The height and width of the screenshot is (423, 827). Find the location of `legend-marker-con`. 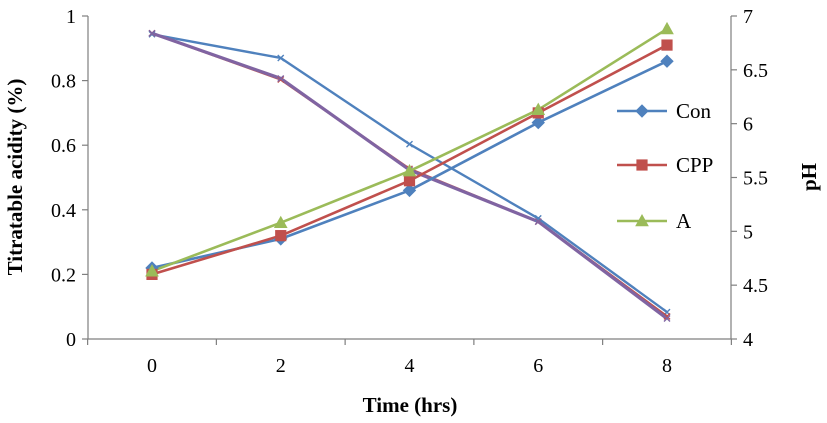

legend-marker-con is located at coordinates (642, 111).